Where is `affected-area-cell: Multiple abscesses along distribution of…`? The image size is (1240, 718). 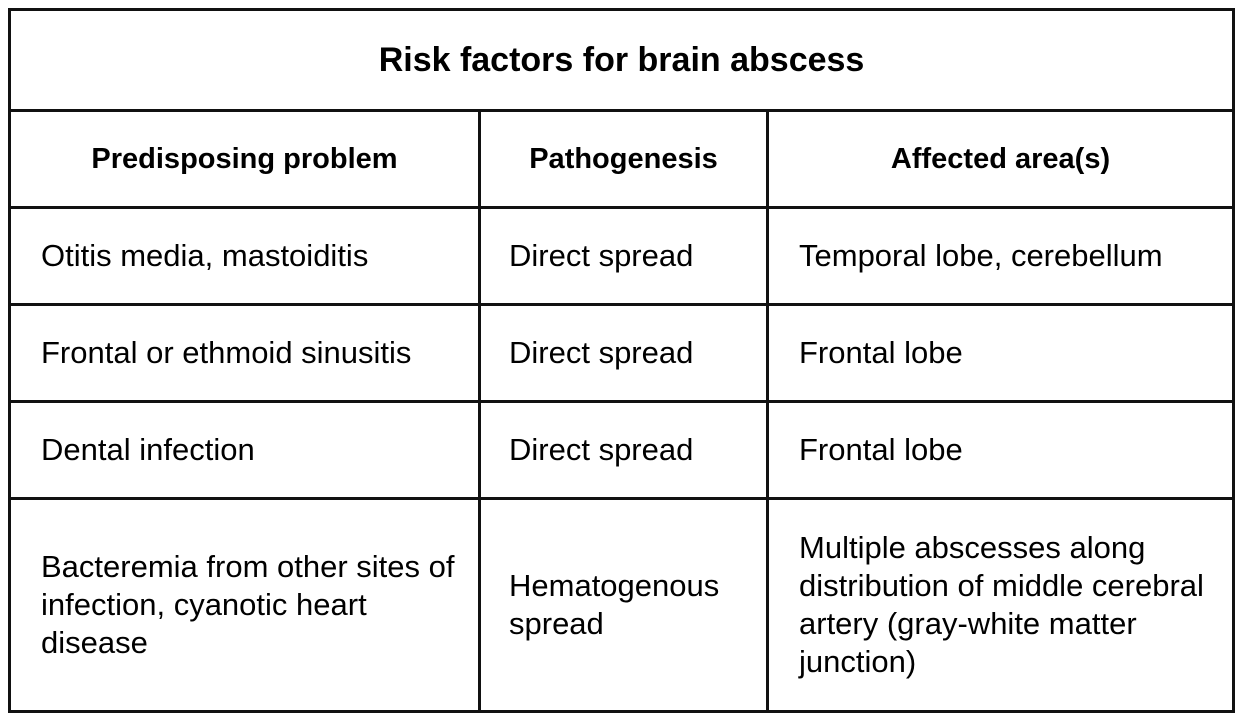 affected-area-cell: Multiple abscesses along distribution of… is located at coordinates (1000, 605).